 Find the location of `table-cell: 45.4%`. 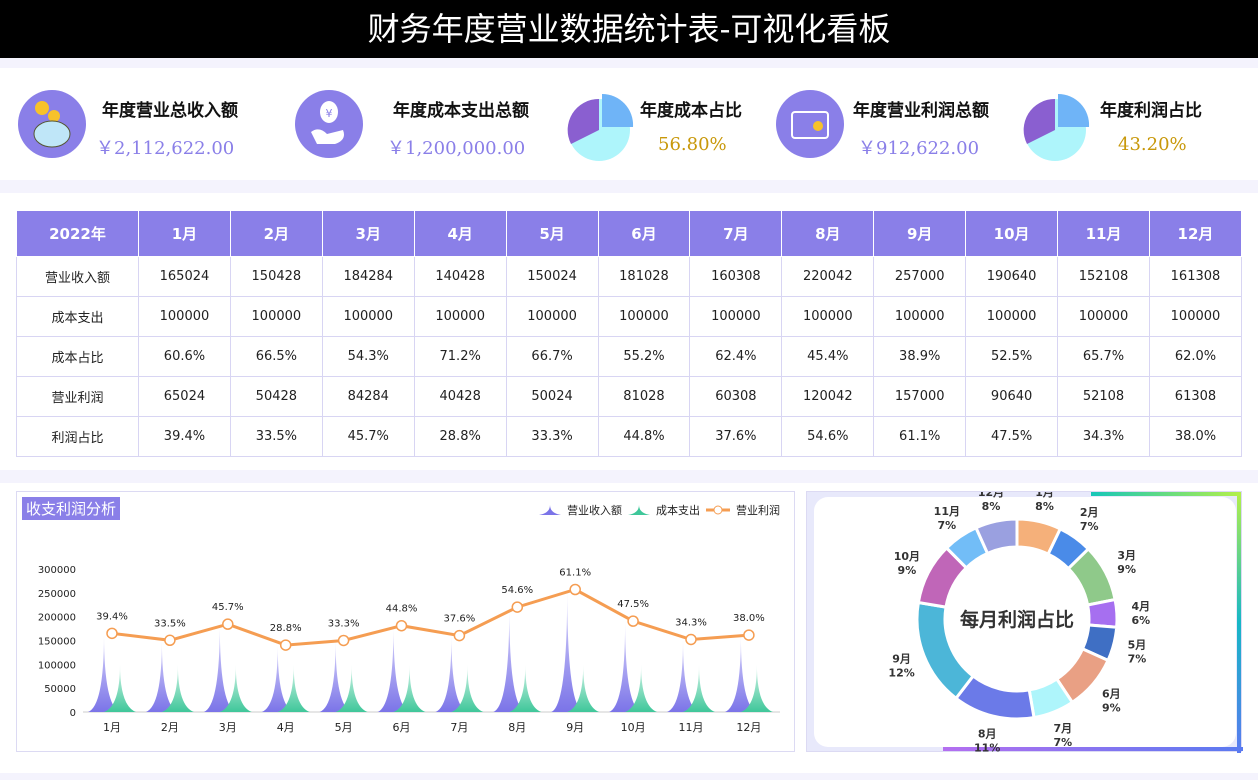

table-cell: 45.4% is located at coordinates (828, 356).